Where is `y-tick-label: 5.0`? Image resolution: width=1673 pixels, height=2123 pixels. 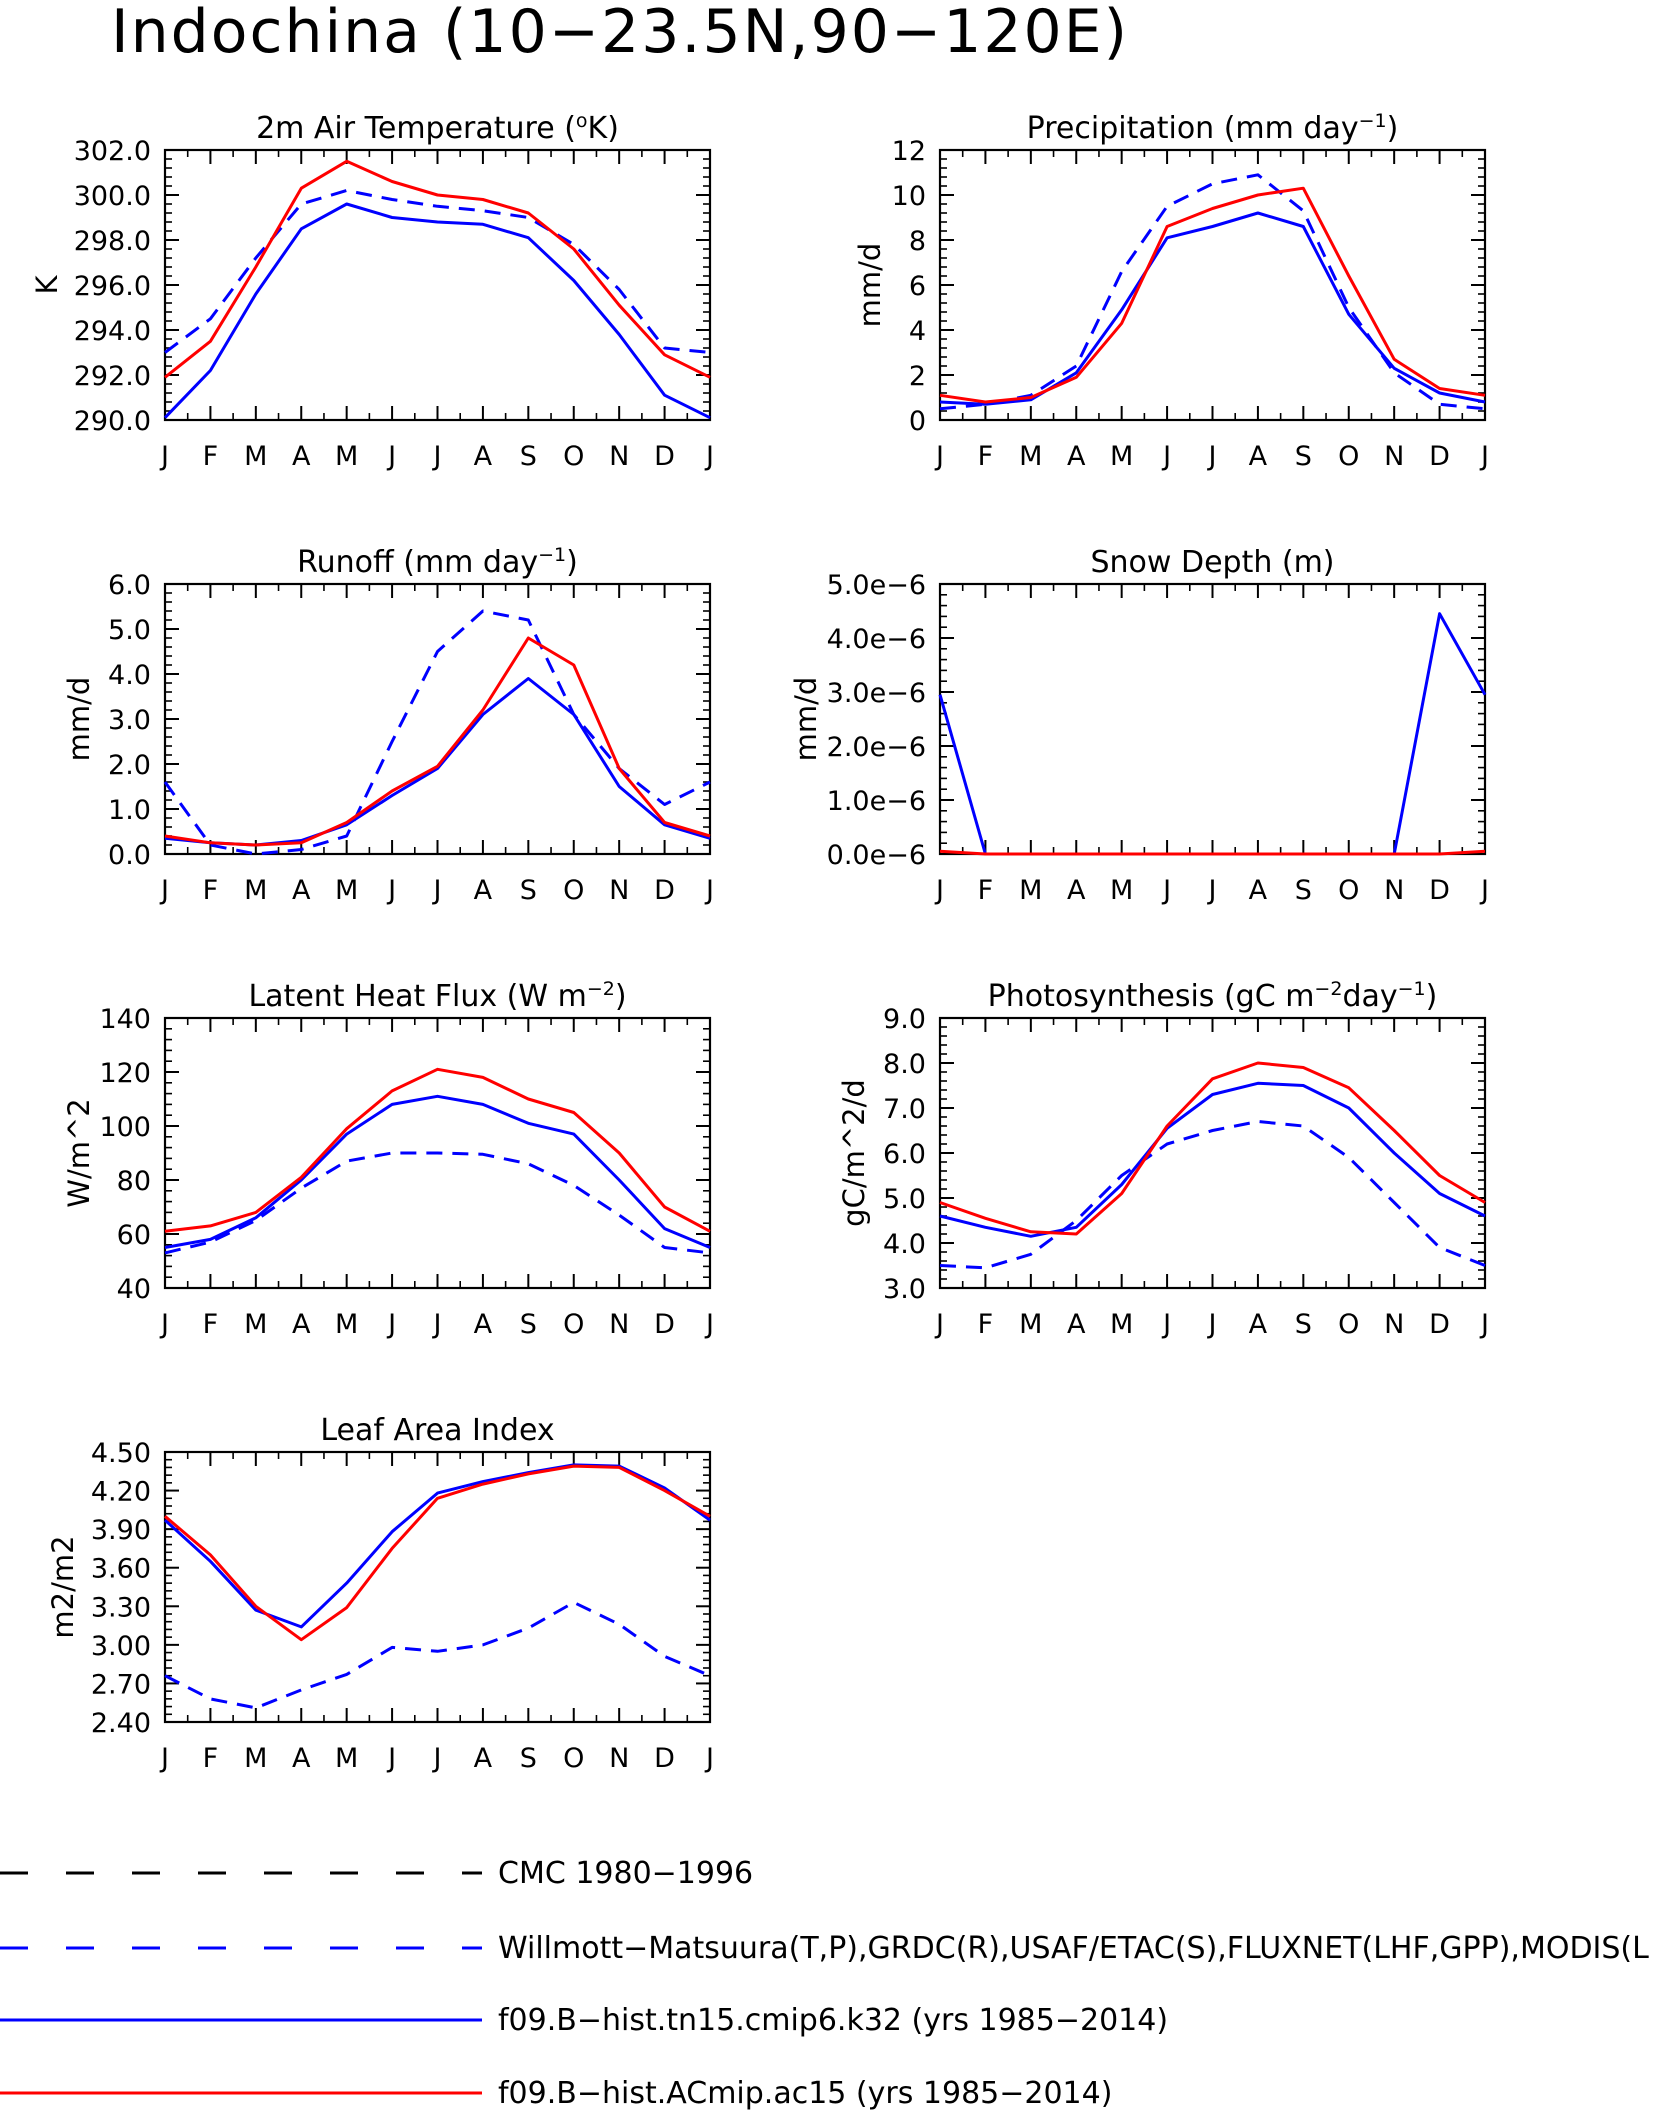 y-tick-label: 5.0 is located at coordinates (904, 1199).